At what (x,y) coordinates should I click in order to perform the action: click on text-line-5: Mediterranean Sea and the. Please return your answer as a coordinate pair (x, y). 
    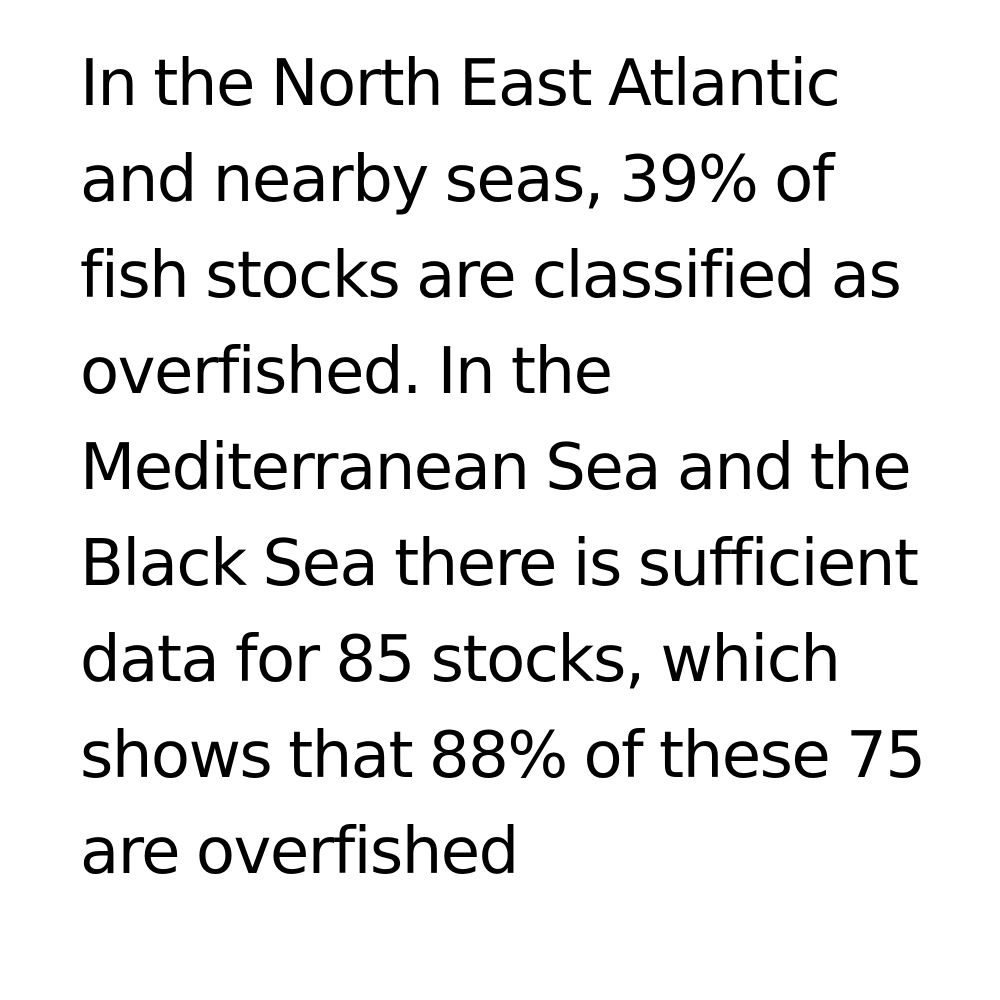
    Looking at the image, I should click on (496, 468).